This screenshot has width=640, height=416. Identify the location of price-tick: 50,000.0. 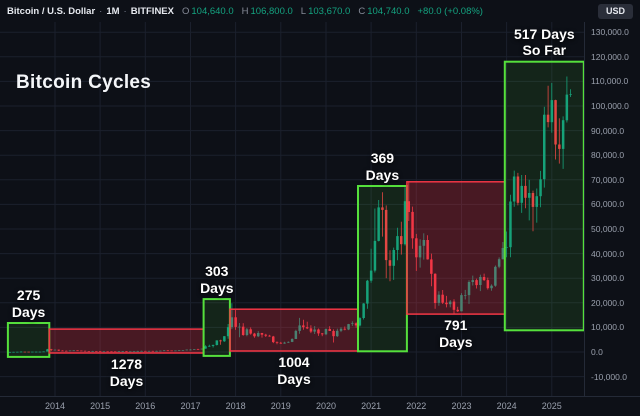
(608, 229).